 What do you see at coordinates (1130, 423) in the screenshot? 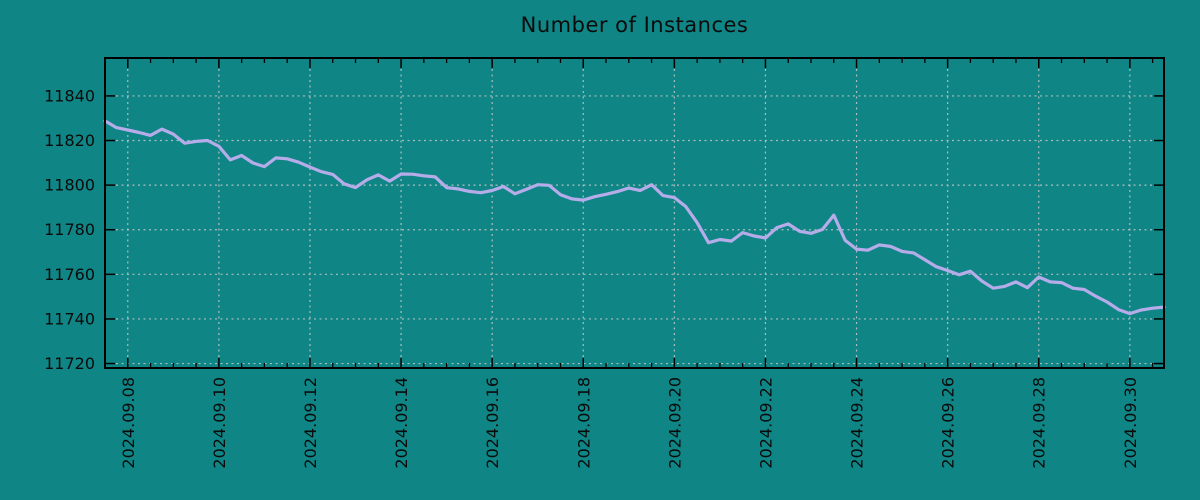
I see `x-tick-label: 2024.09.30` at bounding box center [1130, 423].